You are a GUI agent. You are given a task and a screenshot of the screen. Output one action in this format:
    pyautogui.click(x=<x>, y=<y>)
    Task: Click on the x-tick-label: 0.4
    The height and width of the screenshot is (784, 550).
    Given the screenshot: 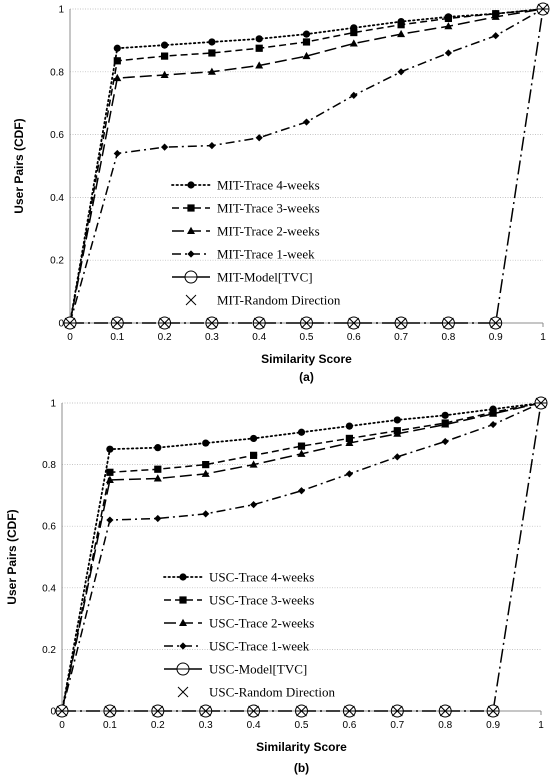 What is the action you would take?
    pyautogui.click(x=254, y=725)
    